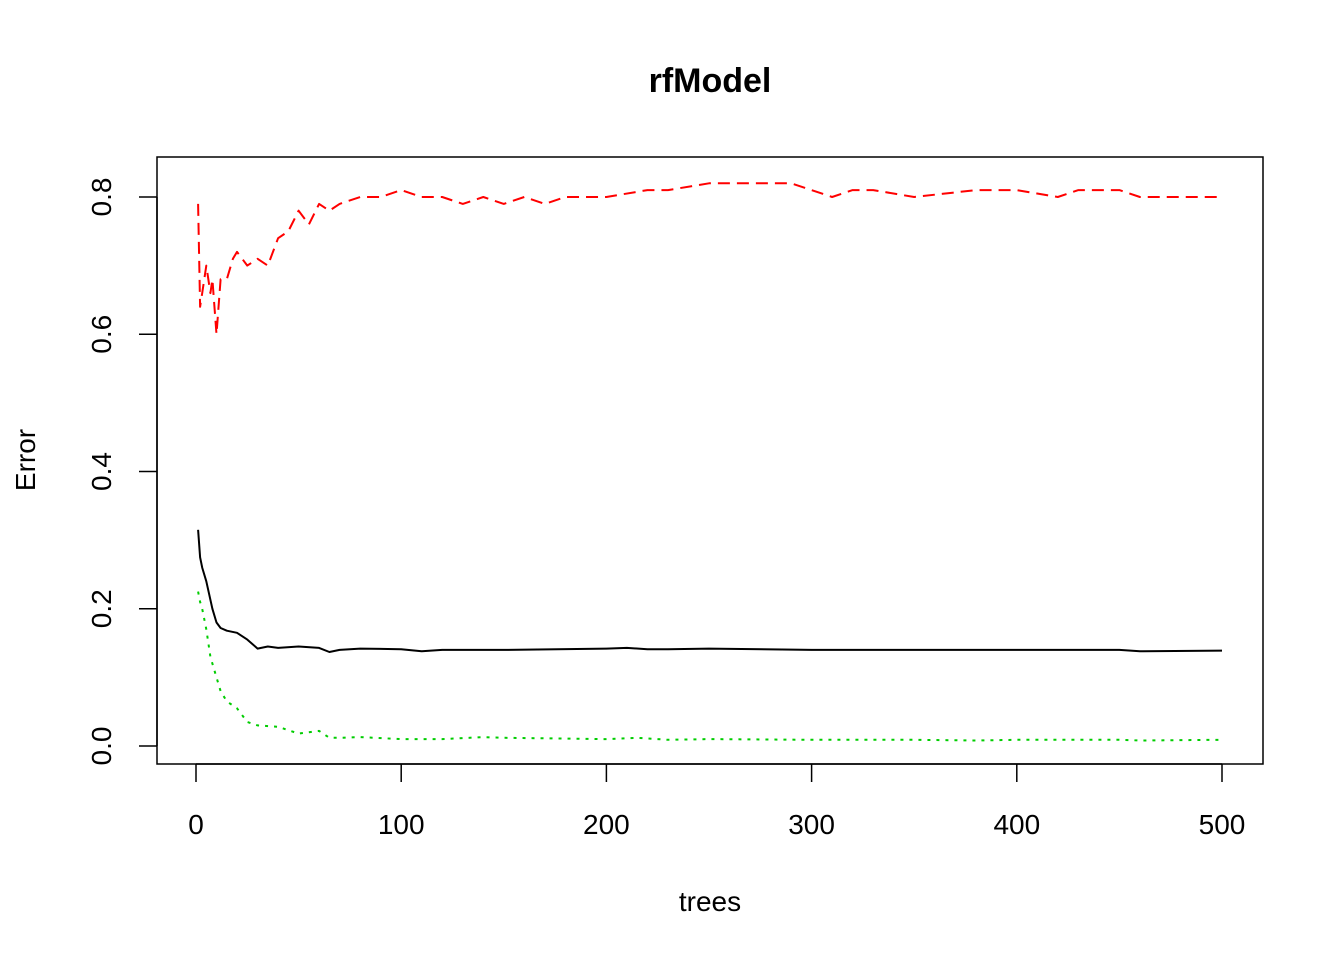 The width and height of the screenshot is (1344, 960). I want to click on y-tick-label: 0.2, so click(101, 608).